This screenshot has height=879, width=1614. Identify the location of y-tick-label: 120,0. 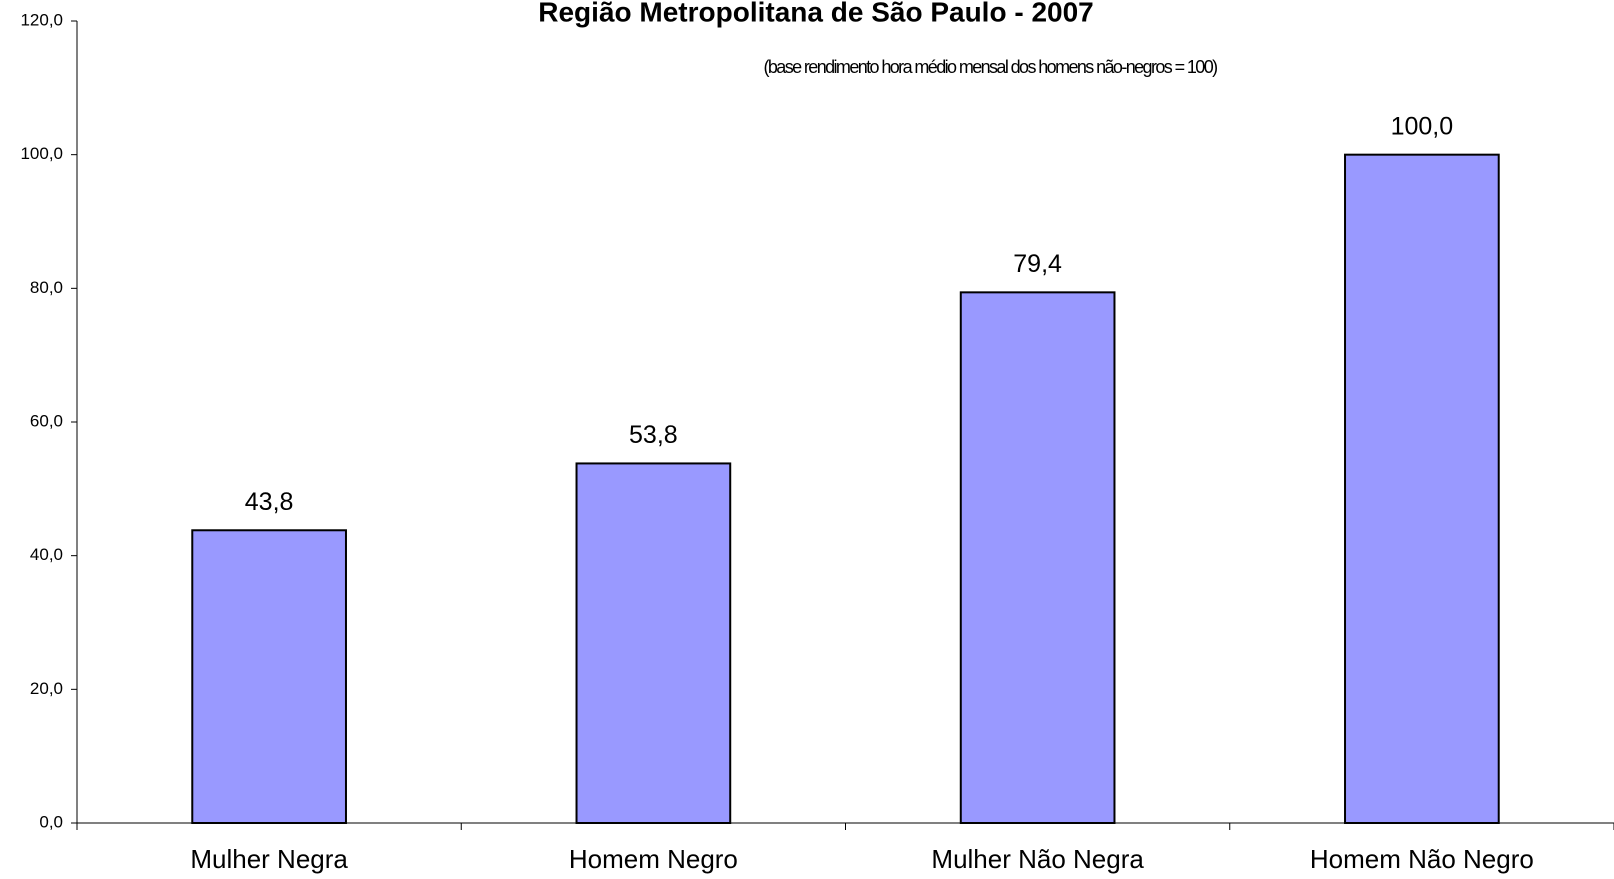
(41, 19).